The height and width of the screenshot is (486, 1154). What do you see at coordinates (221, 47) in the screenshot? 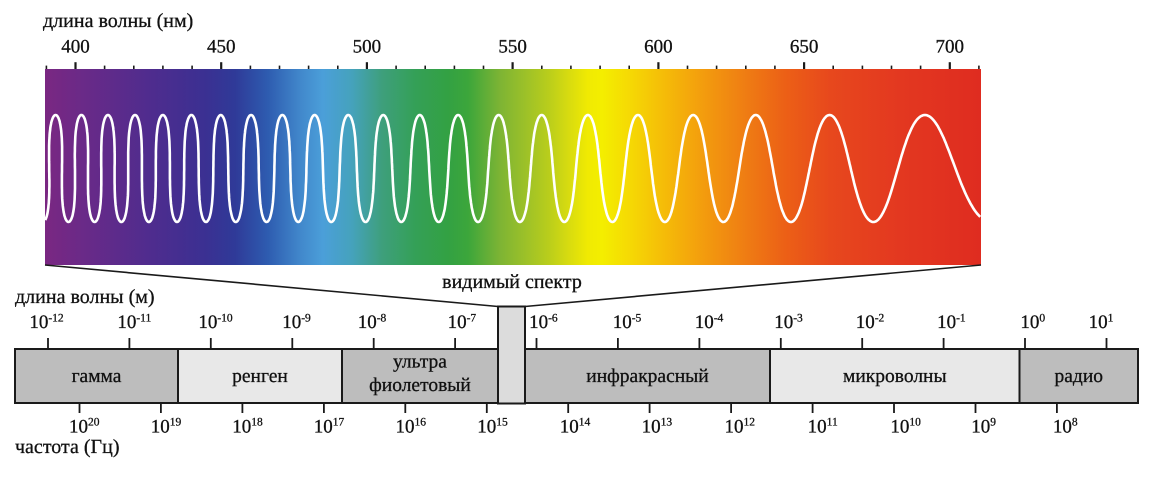
I see `svg-text: 450` at bounding box center [221, 47].